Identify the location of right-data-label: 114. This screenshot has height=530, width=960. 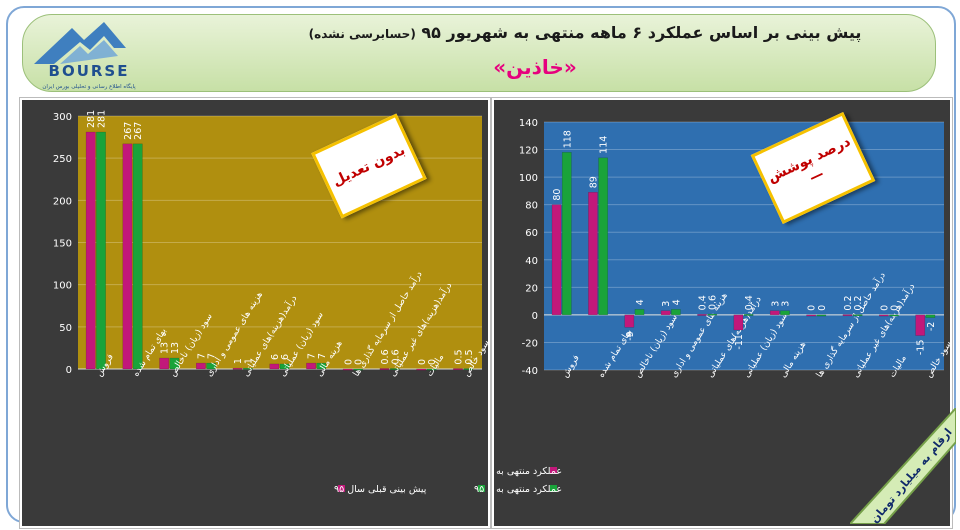
(604, 145).